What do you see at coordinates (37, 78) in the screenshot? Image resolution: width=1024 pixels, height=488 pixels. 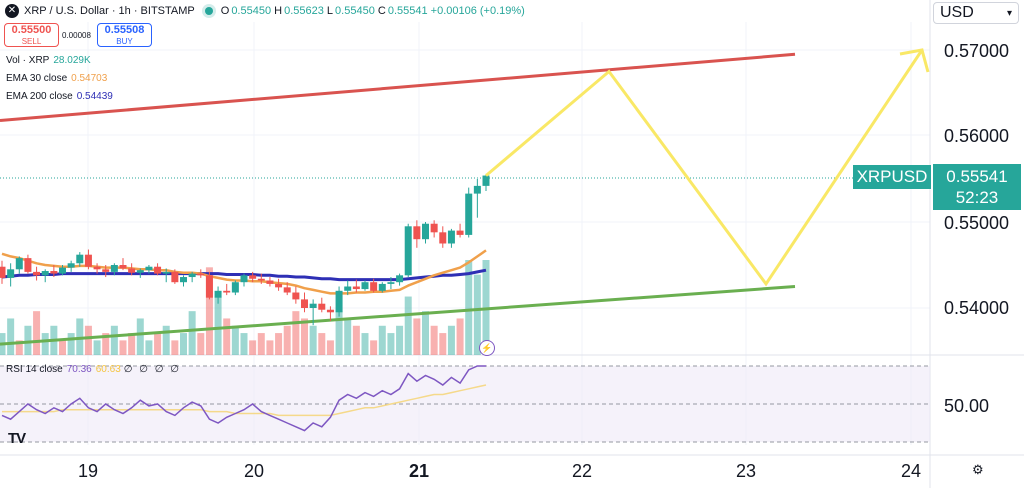 I see `ema30-label: EMA 30 close` at bounding box center [37, 78].